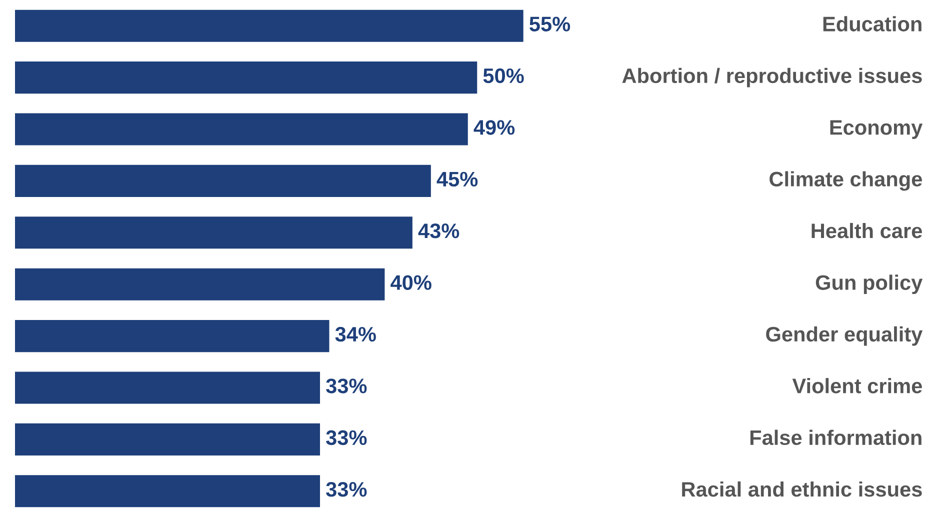 The image size is (930, 517). Describe the element at coordinates (772, 78) in the screenshot. I see `y-tick-label: Abortion / reproductive issues` at that location.